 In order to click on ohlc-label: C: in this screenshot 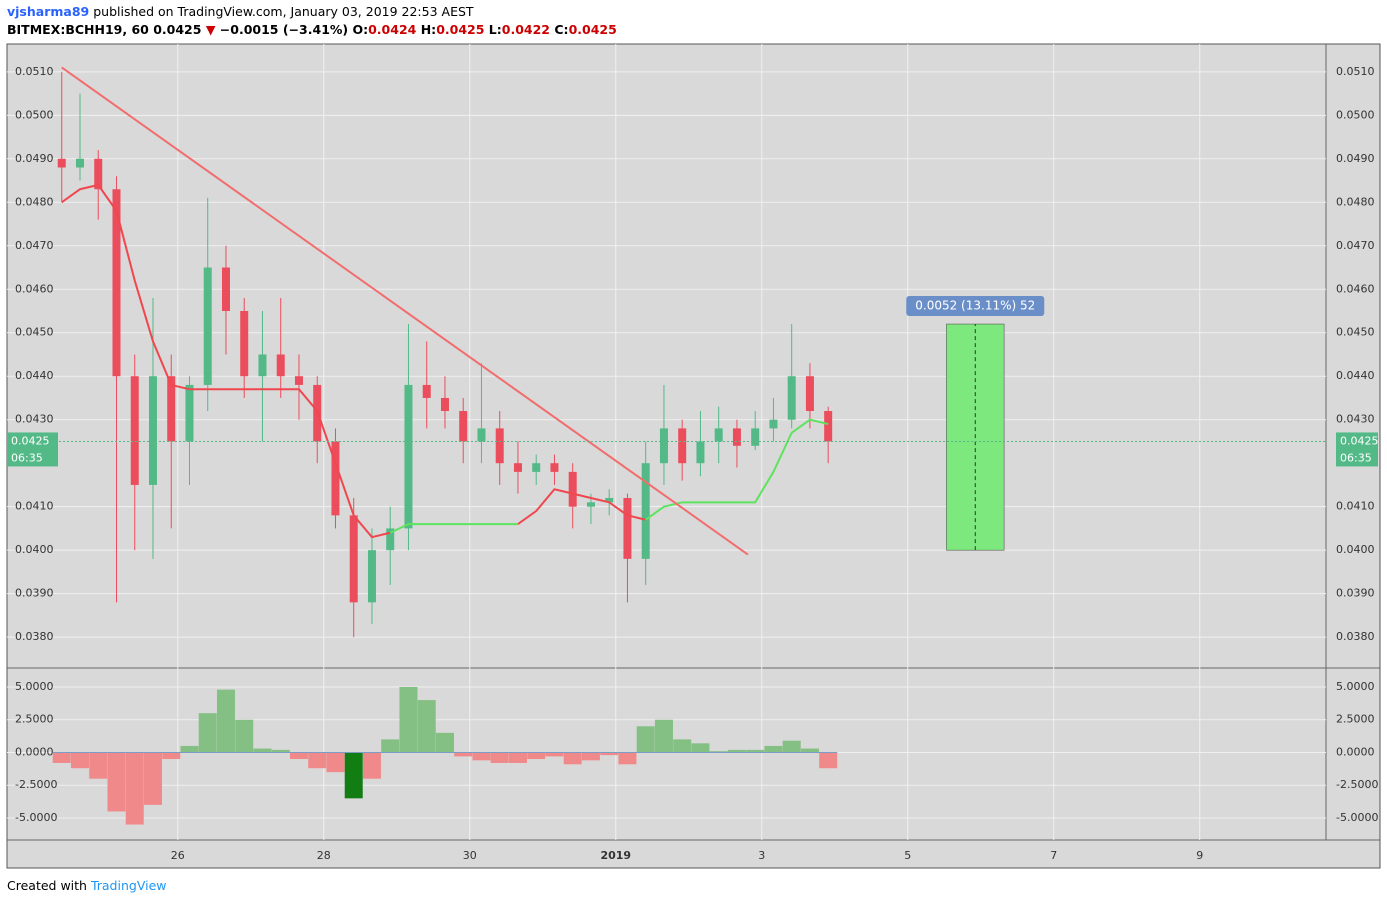, I will do `click(561, 29)`.